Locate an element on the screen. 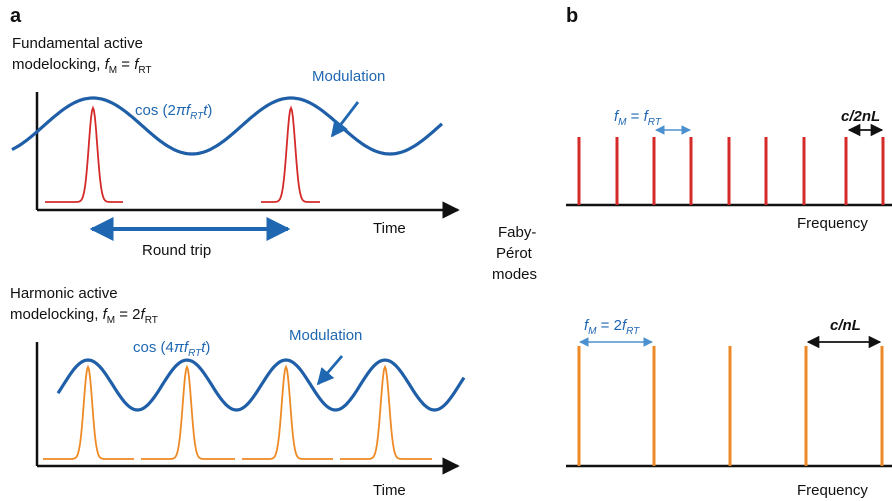 This screenshot has width=892, height=501. top-mode-spacing-label: c/2nL is located at coordinates (860, 116).